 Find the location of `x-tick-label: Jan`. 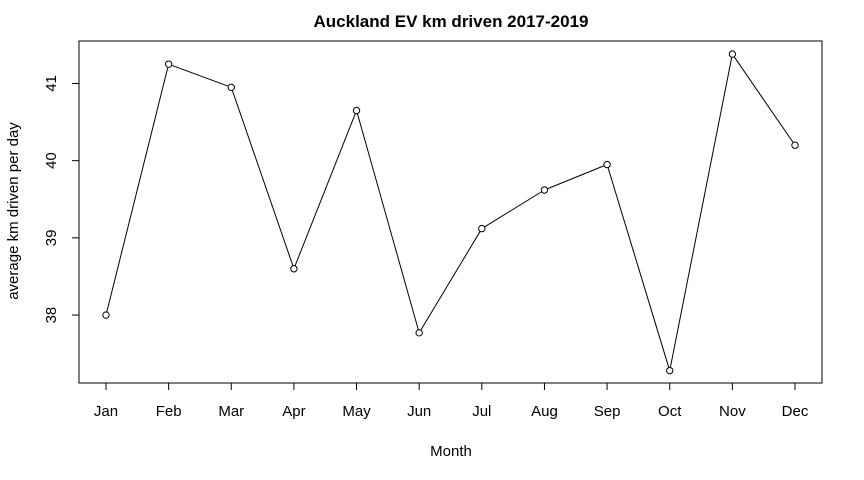

x-tick-label: Jan is located at coordinates (106, 411).